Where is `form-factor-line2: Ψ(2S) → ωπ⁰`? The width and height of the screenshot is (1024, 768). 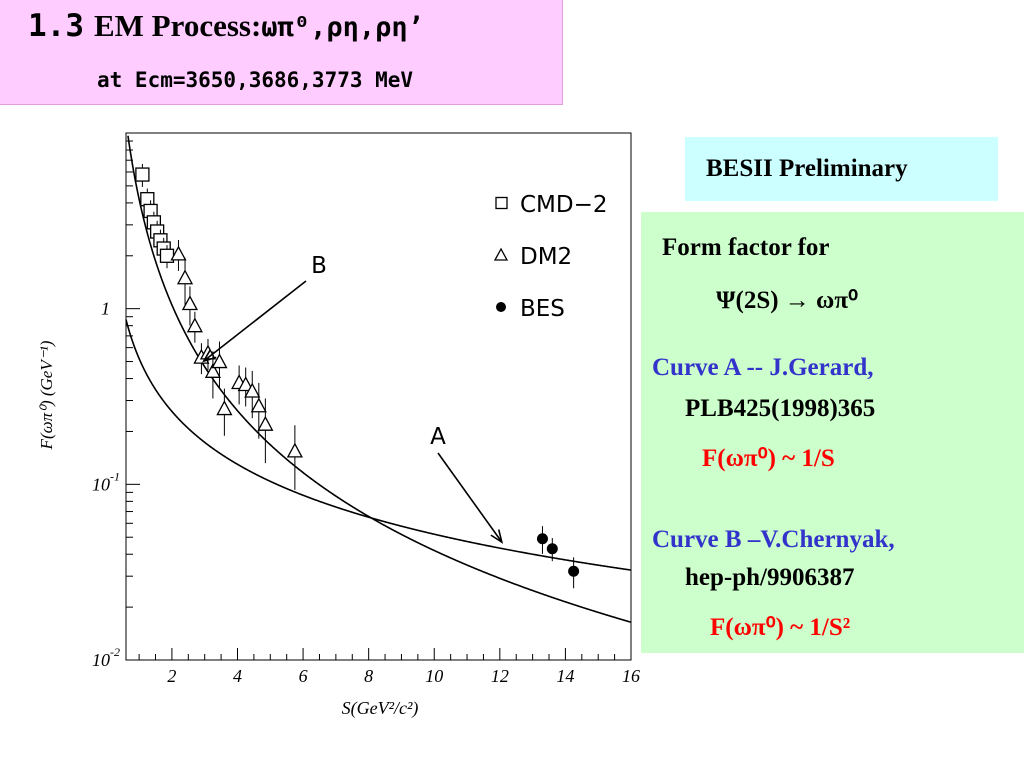
form-factor-line2: Ψ(2S) → ωπ⁰ is located at coordinates (787, 300).